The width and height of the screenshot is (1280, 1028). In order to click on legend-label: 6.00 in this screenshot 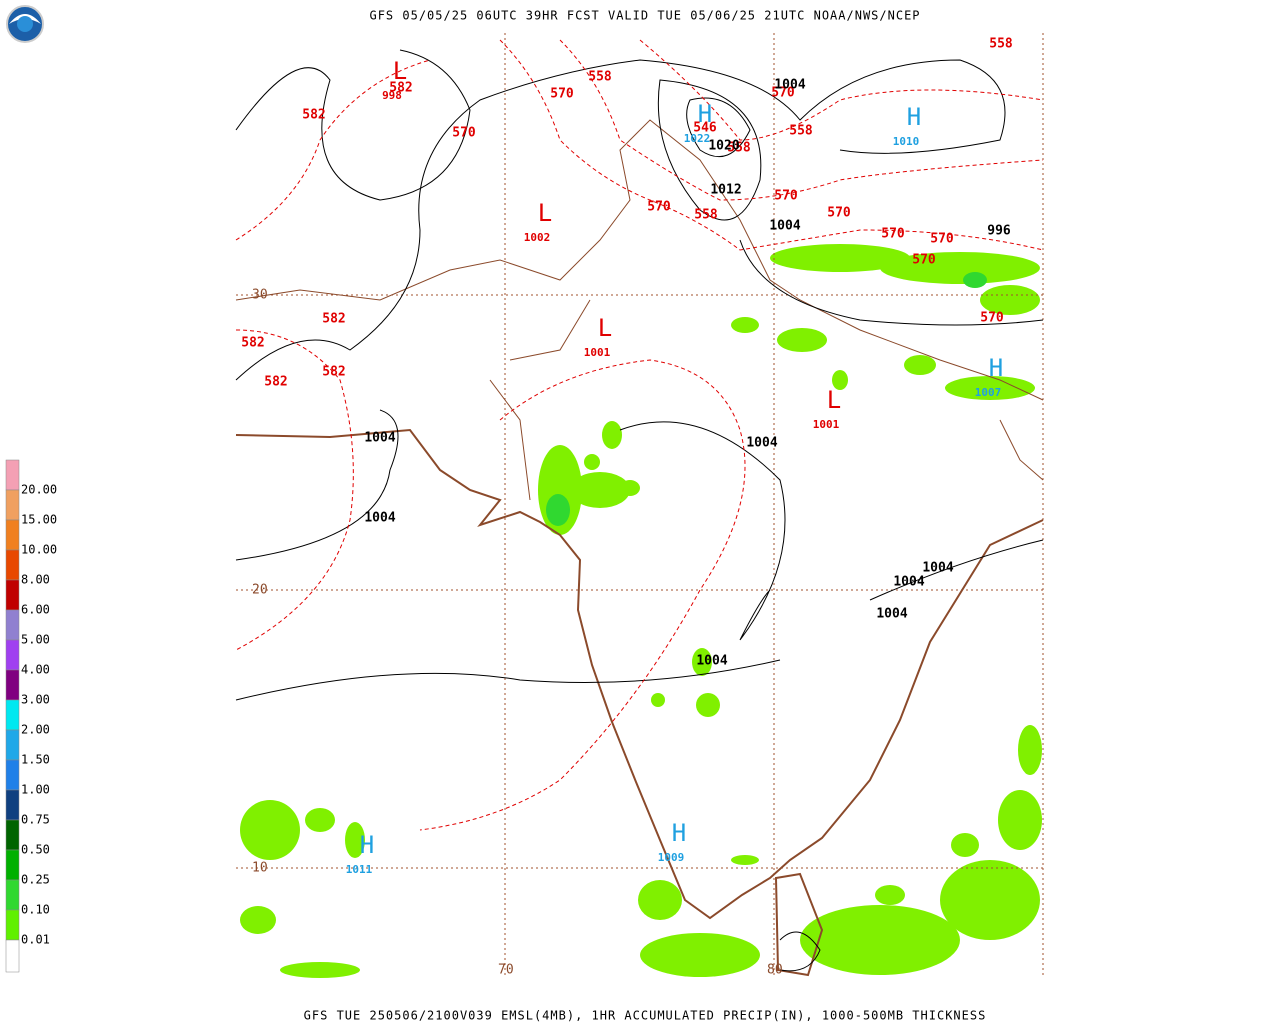, I will do `click(35, 610)`.